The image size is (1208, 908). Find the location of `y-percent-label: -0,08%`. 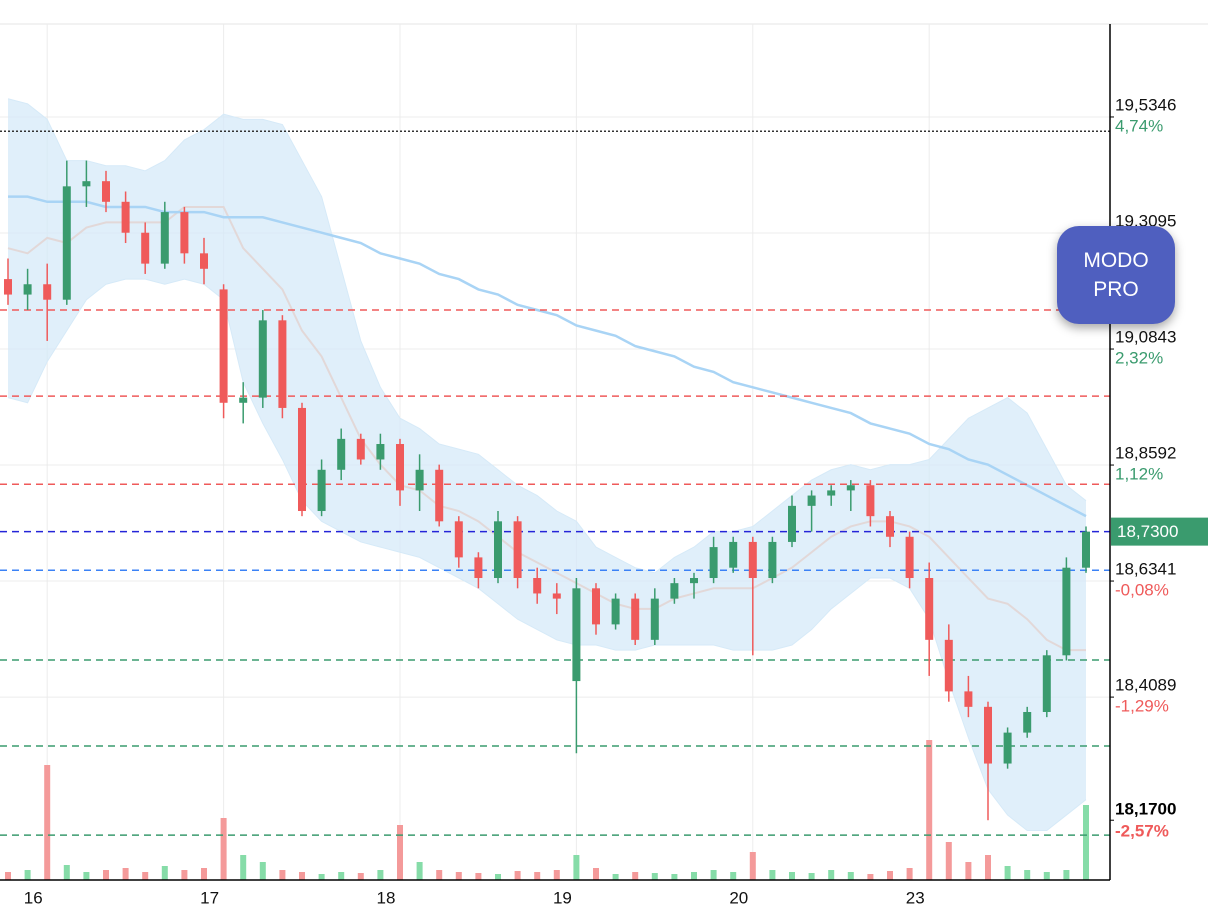

y-percent-label: -0,08% is located at coordinates (1142, 590).